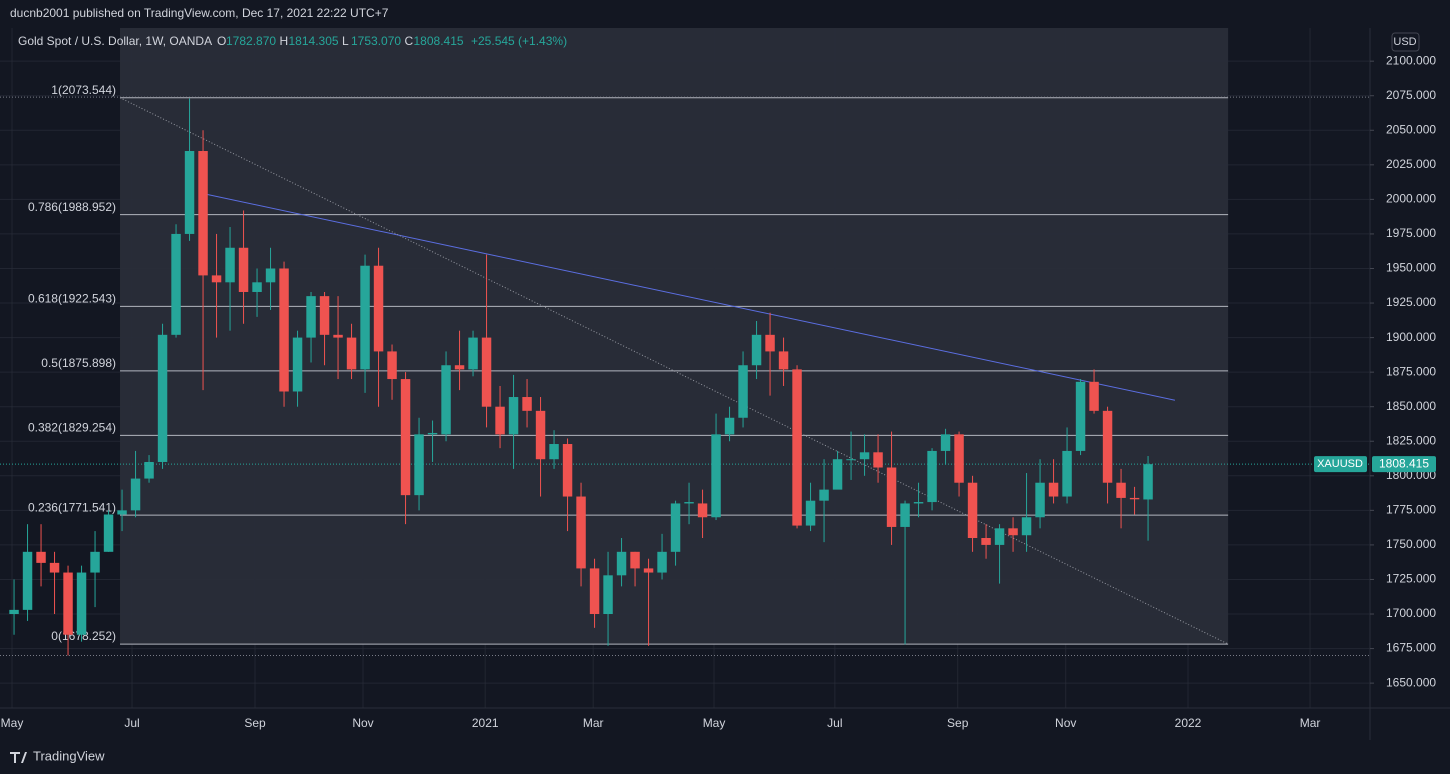 The image size is (1450, 774). What do you see at coordinates (72, 299) in the screenshot?
I see `fib-label: 0.618(1922.543)` at bounding box center [72, 299].